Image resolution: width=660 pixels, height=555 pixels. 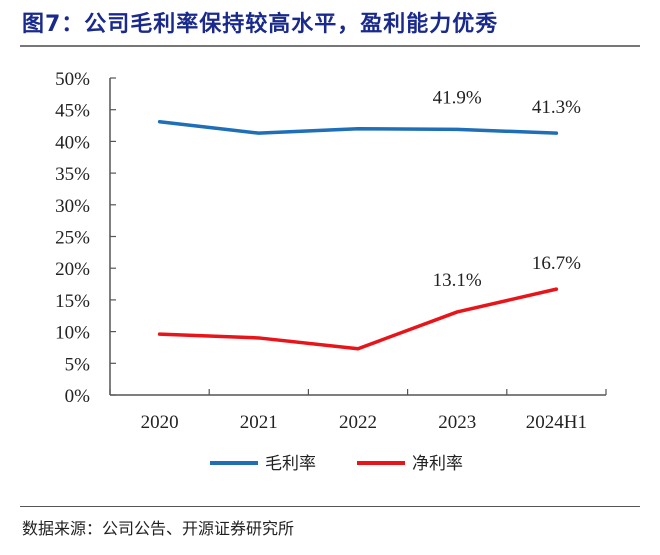 What do you see at coordinates (160, 422) in the screenshot?
I see `x-tick-label: 2020` at bounding box center [160, 422].